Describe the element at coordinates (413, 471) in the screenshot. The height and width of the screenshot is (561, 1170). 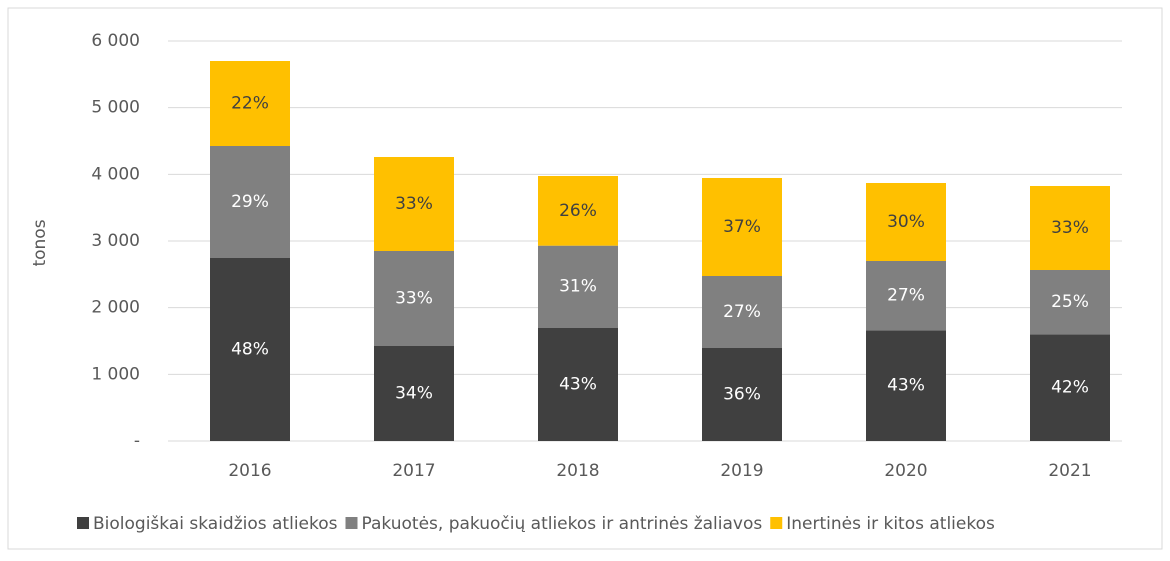
I see `x-tick-label: 2017` at that location.